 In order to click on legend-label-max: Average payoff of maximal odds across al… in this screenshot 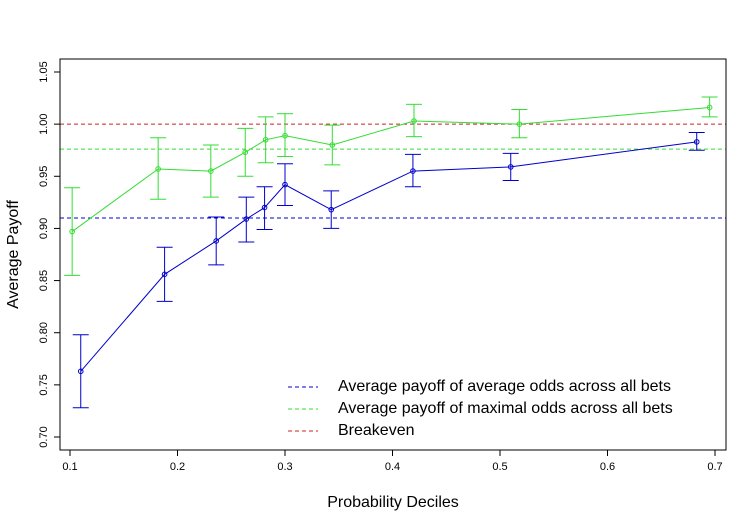, I will do `click(505, 408)`.